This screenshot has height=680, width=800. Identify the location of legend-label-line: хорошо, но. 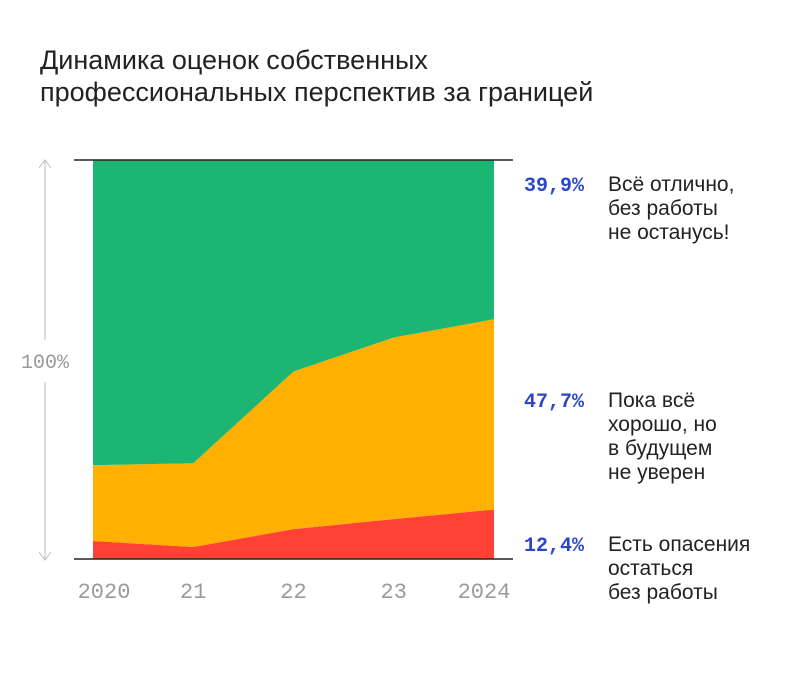
(662, 424).